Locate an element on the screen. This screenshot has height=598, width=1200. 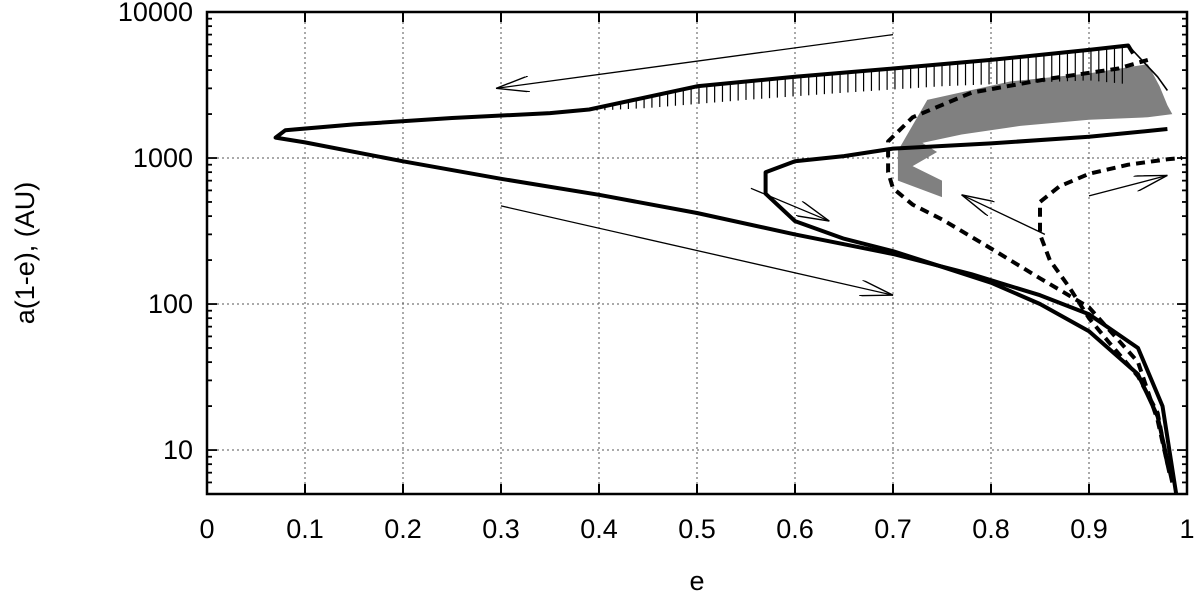
x-tick-label: 0.3 is located at coordinates (501, 529).